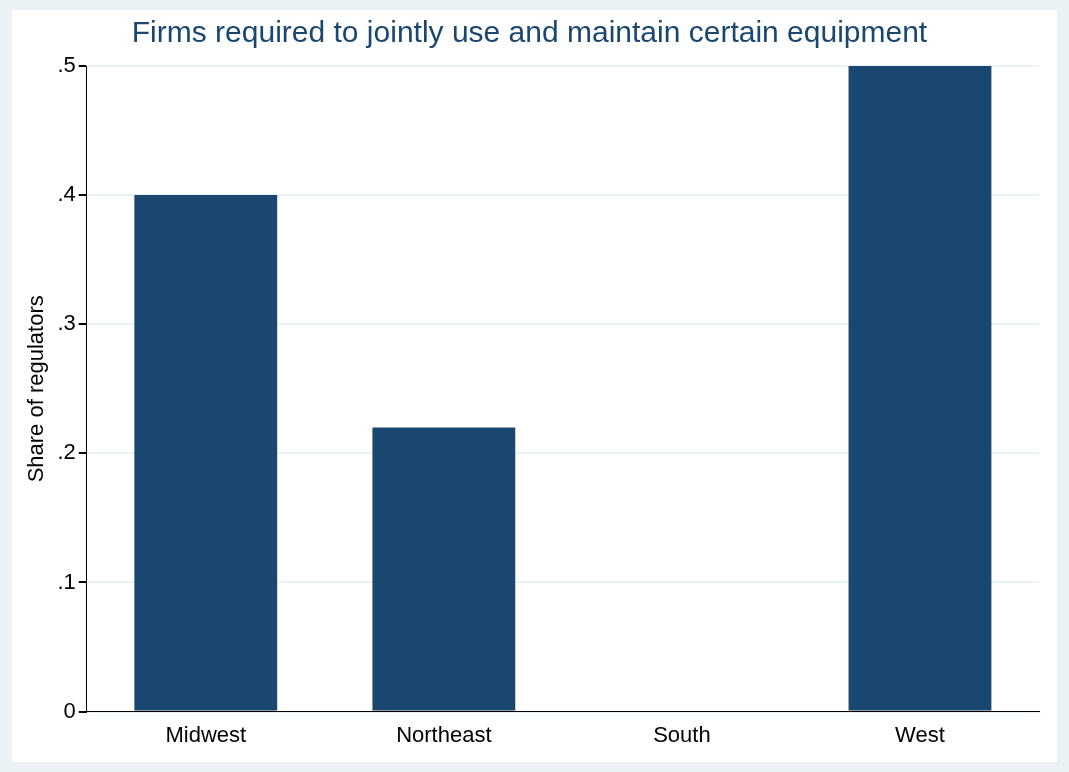 The width and height of the screenshot is (1069, 772). Describe the element at coordinates (206, 734) in the screenshot. I see `x-tick-label: Midwest` at that location.